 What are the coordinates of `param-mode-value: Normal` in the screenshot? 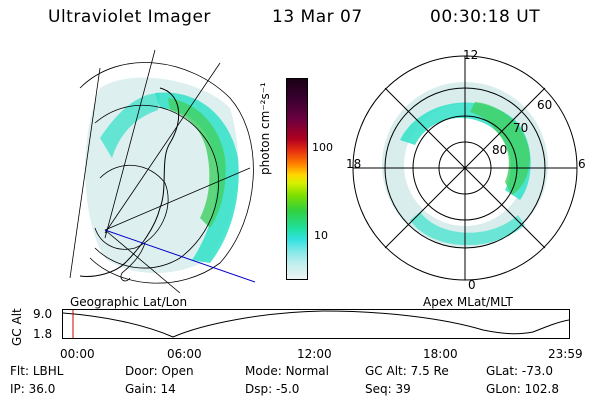 It's located at (307, 371).